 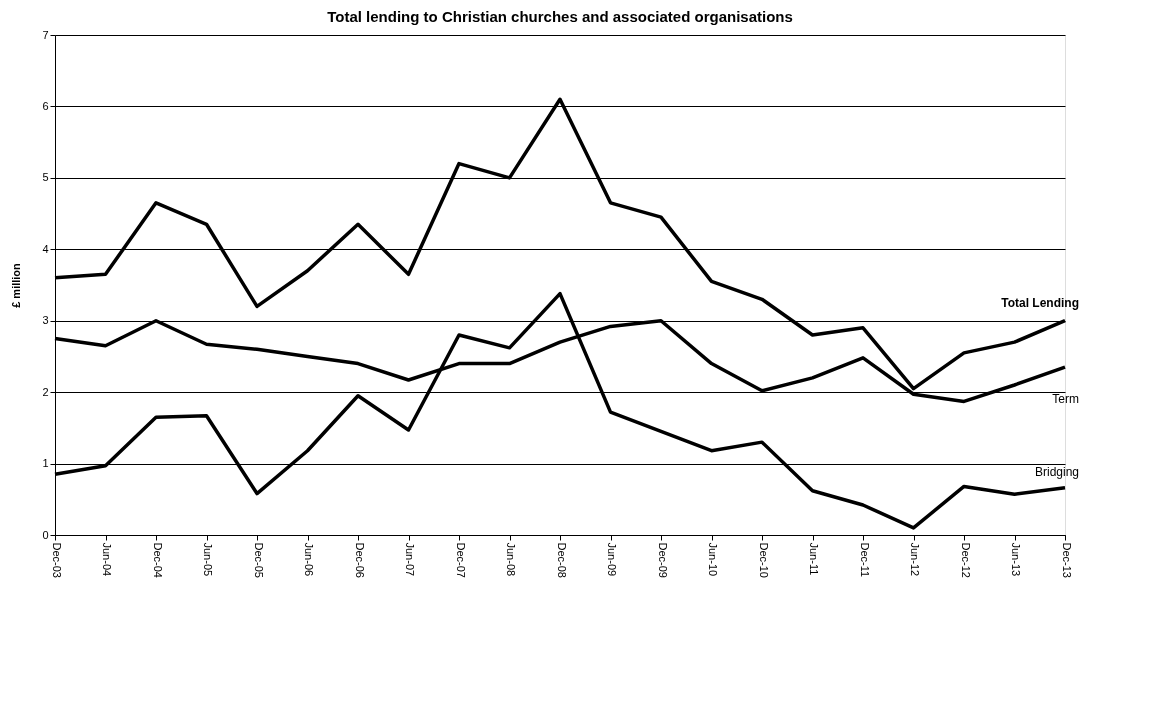 I want to click on x-tick-label: Jun-06, so click(x=309, y=559).